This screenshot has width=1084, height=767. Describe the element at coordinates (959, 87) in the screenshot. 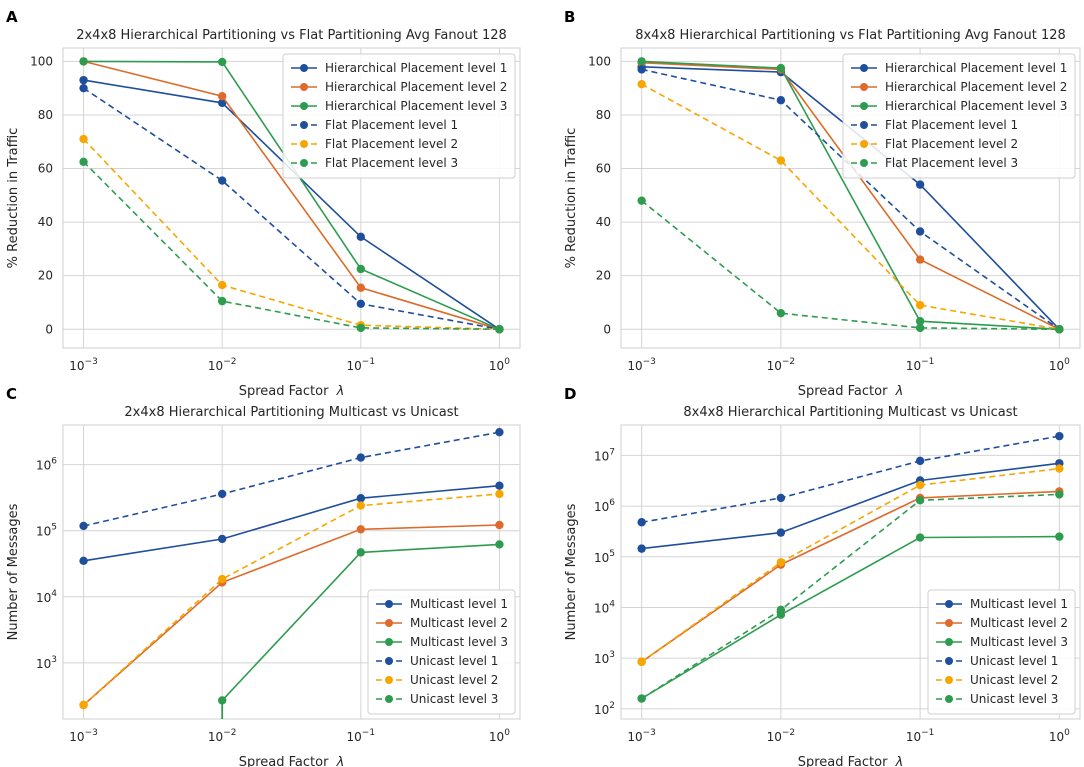

I see `legend-item: Hierarchical Placement level 2` at that location.